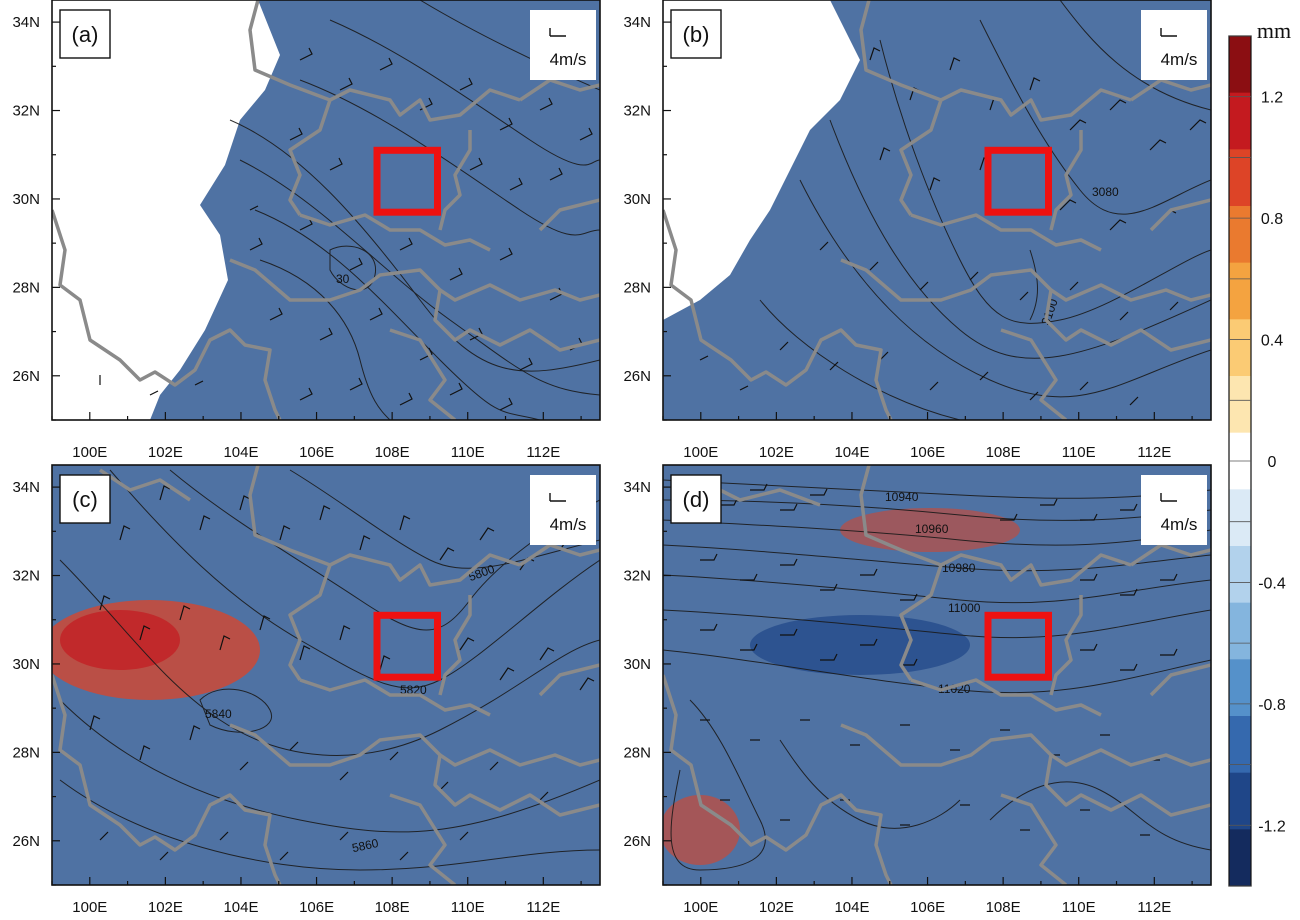  Describe the element at coordinates (26, 841) in the screenshot. I see `panel-c-y-tick-label: 26N` at that location.